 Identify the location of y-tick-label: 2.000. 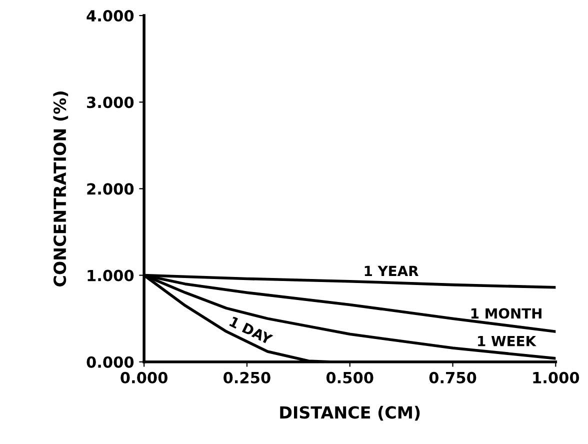
(110, 189).